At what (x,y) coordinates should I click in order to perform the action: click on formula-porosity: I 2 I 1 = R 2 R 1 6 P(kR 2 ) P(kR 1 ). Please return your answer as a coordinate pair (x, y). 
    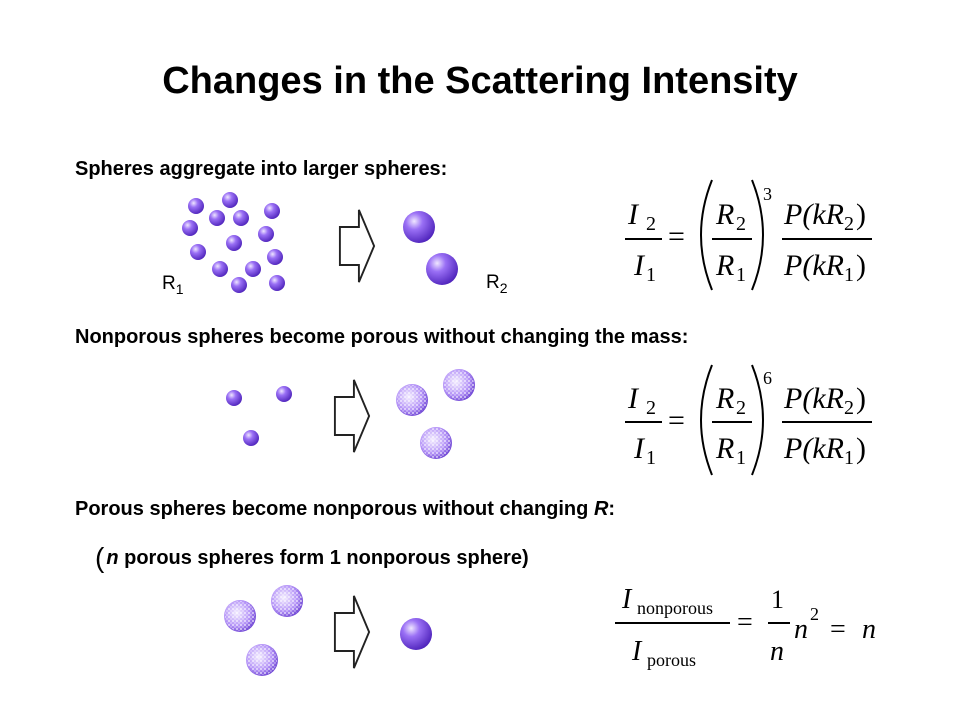
    Looking at the image, I should click on (748, 420).